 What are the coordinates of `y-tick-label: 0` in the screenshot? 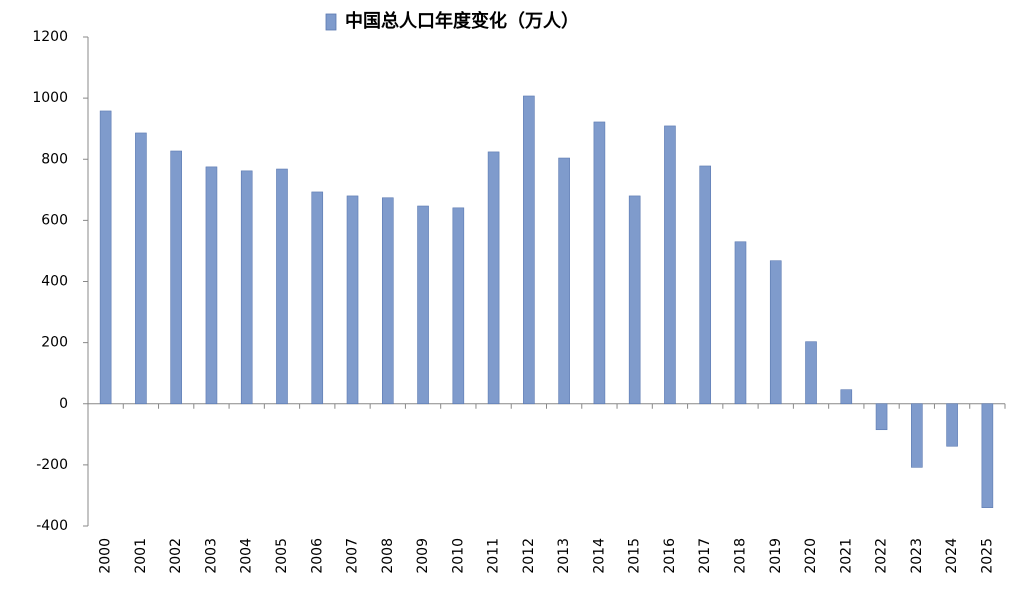 It's located at (63, 404).